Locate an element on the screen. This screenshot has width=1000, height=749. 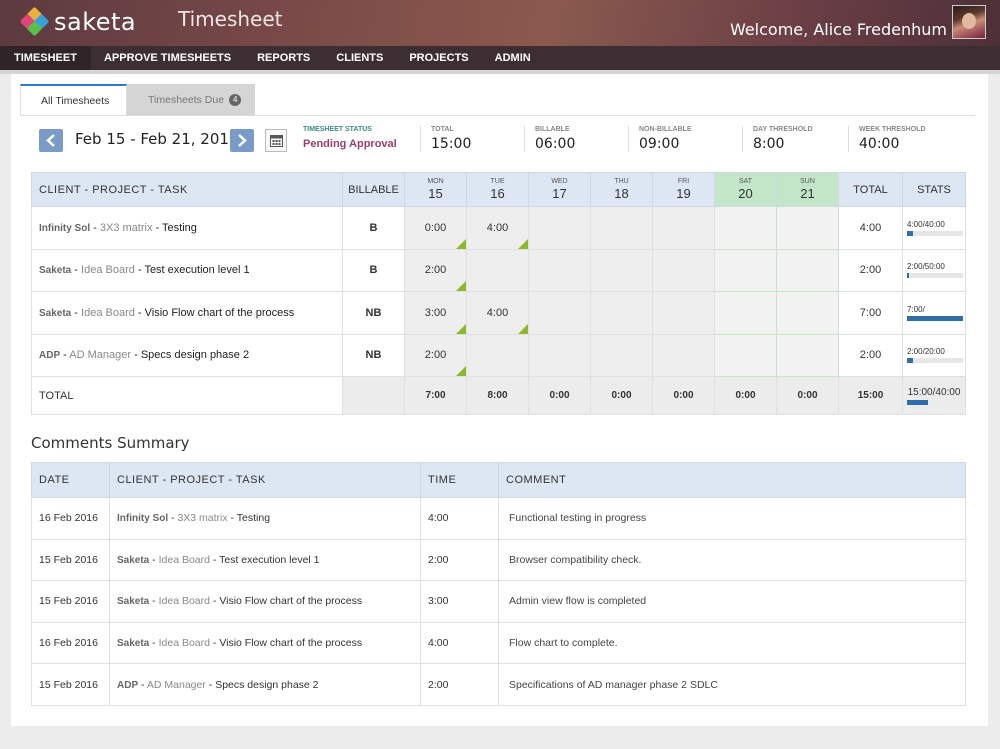
tab-divider is located at coordinates (497, 115).